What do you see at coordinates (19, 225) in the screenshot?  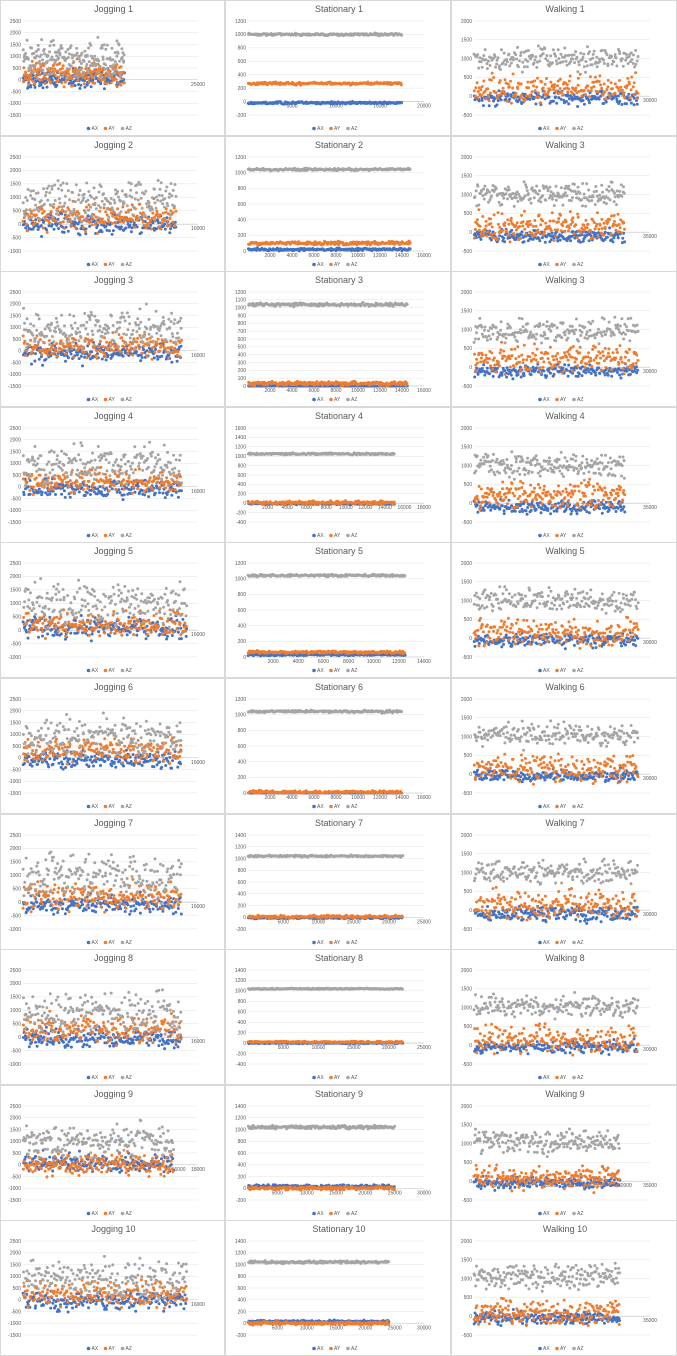 I see `y-tick-label: 0` at bounding box center [19, 225].